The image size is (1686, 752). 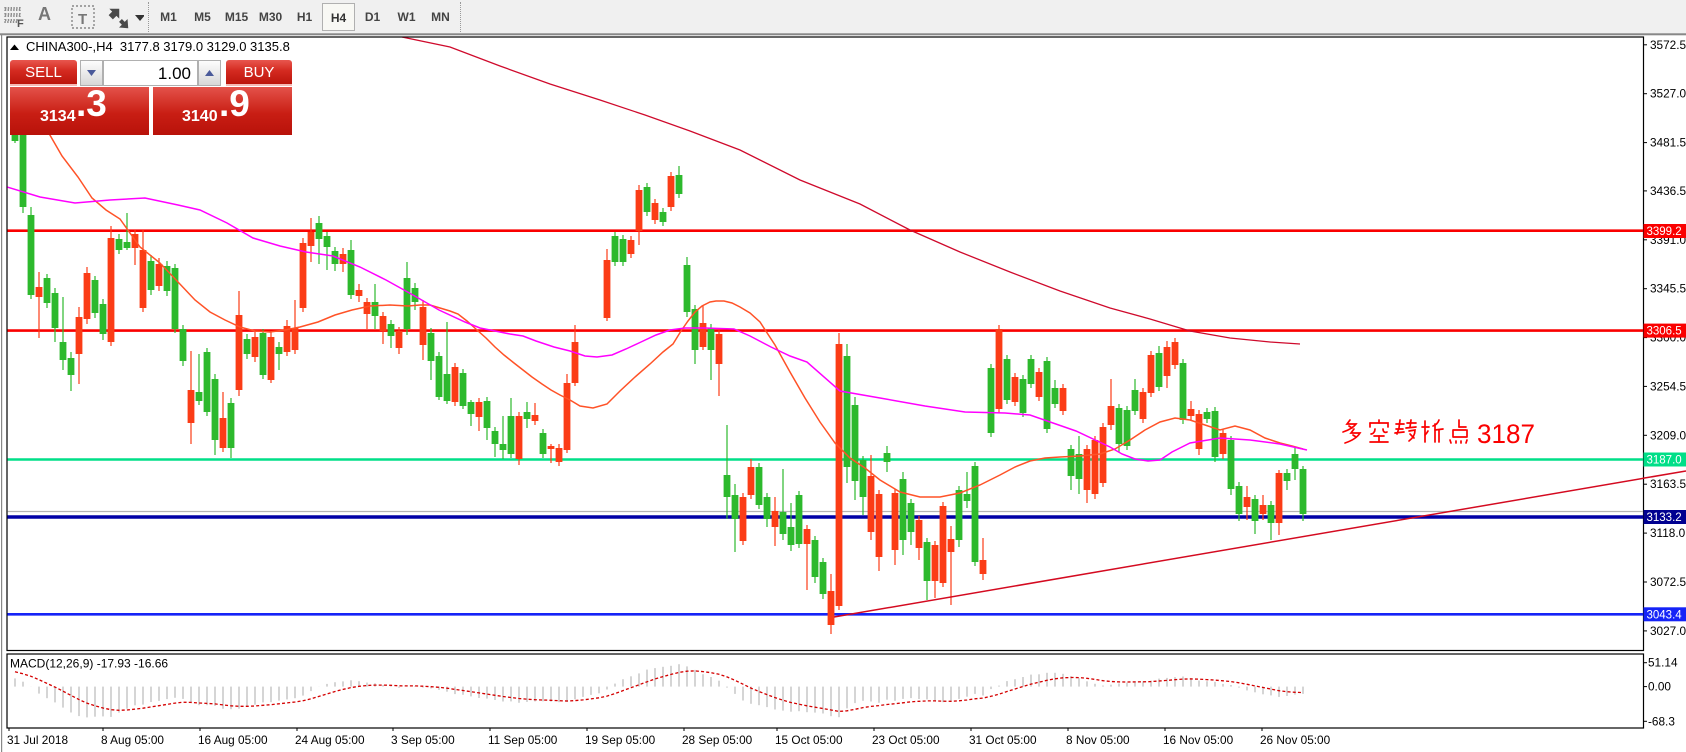 What do you see at coordinates (132, 740) in the screenshot?
I see `svg-text: 8 Aug 05:00` at bounding box center [132, 740].